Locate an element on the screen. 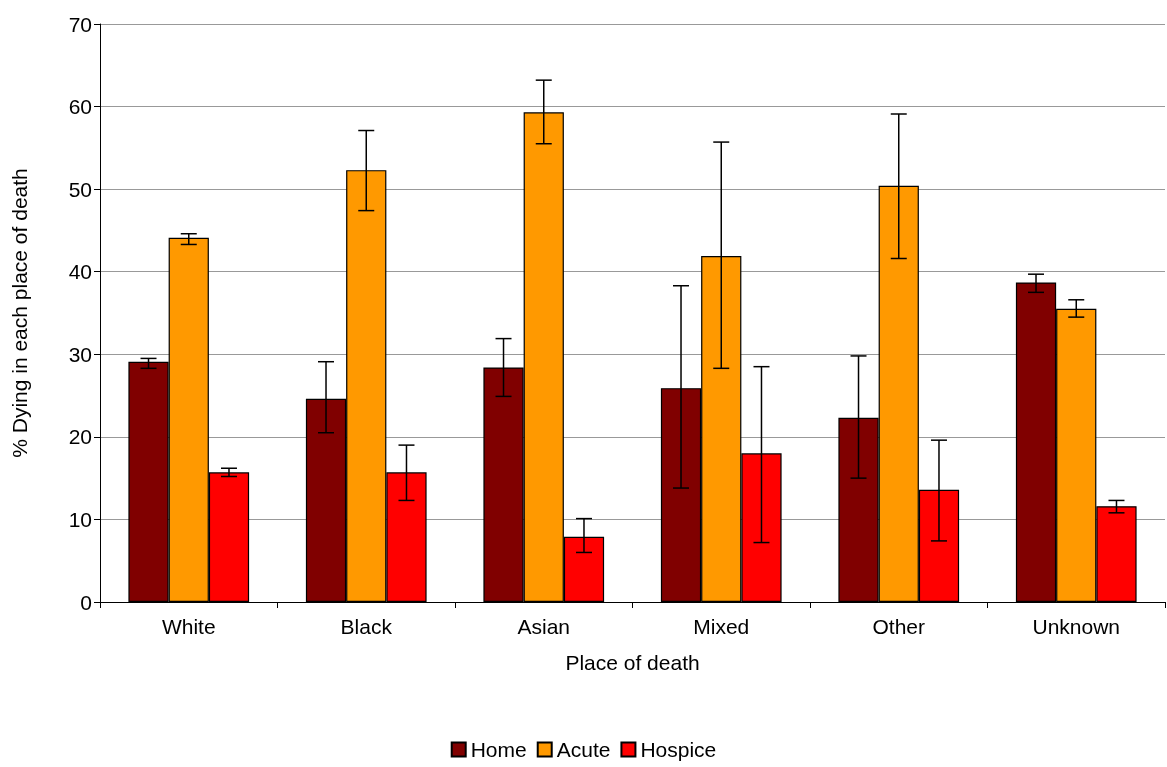 This screenshot has width=1167, height=767. x-tick-label: Mixed is located at coordinates (721, 626).